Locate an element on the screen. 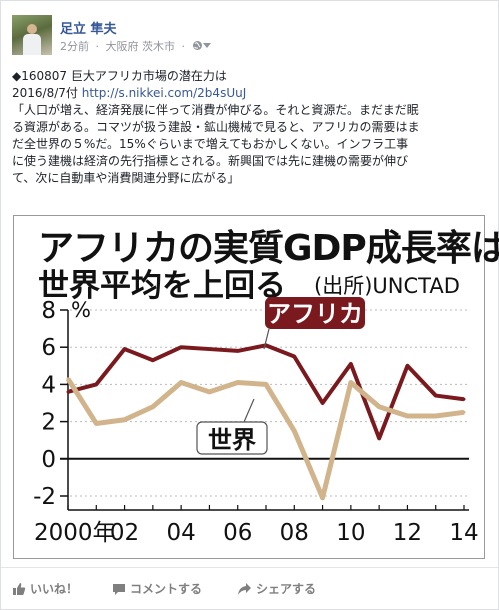 This screenshot has height=610, width=499. y-tick-label: 8 is located at coordinates (48, 311).